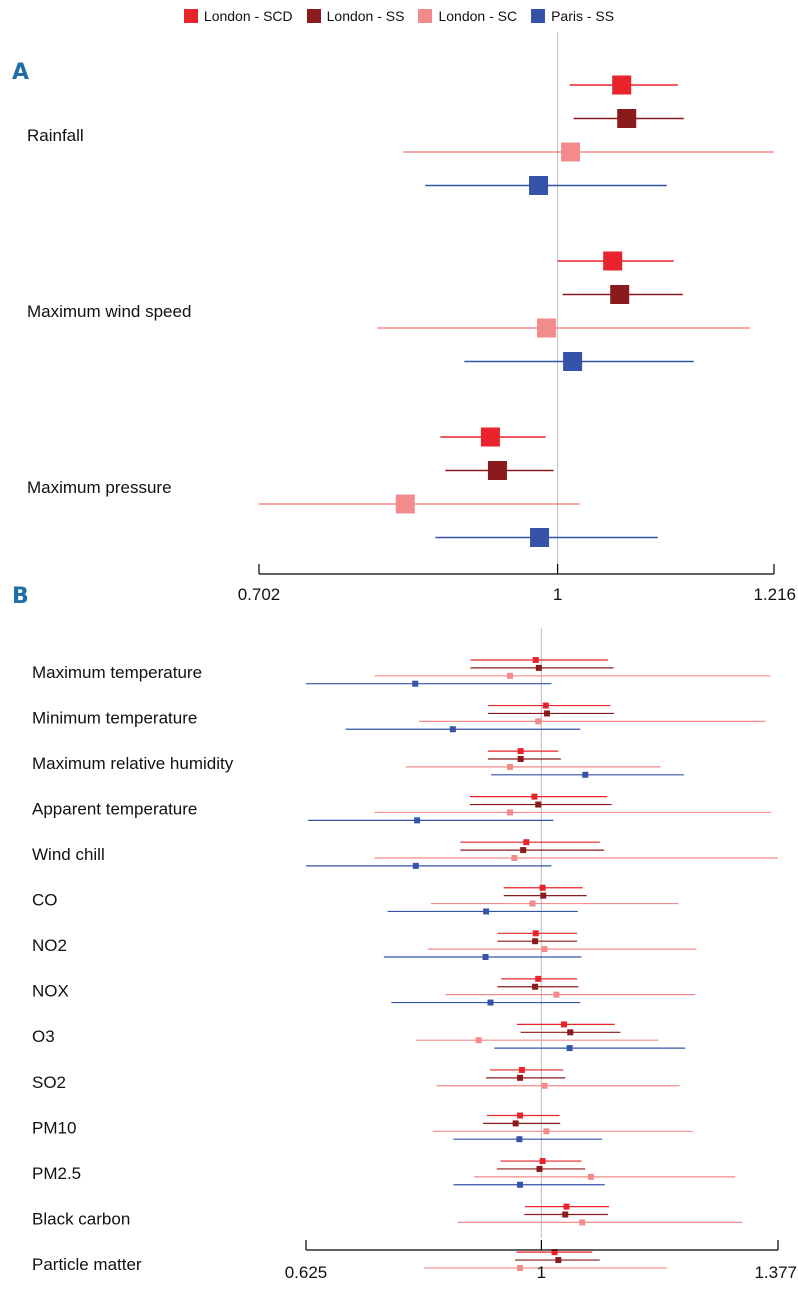  I want to click on legend-swatch-london-sc, so click(425, 16).